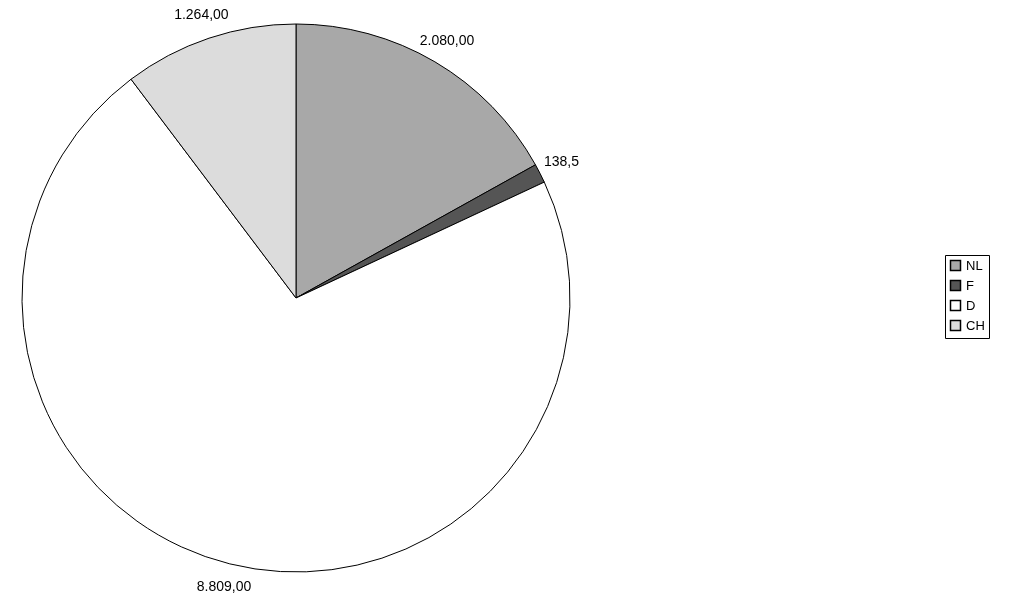 The image size is (1022, 616). What do you see at coordinates (974, 265) in the screenshot?
I see `legend-label: NL` at bounding box center [974, 265].